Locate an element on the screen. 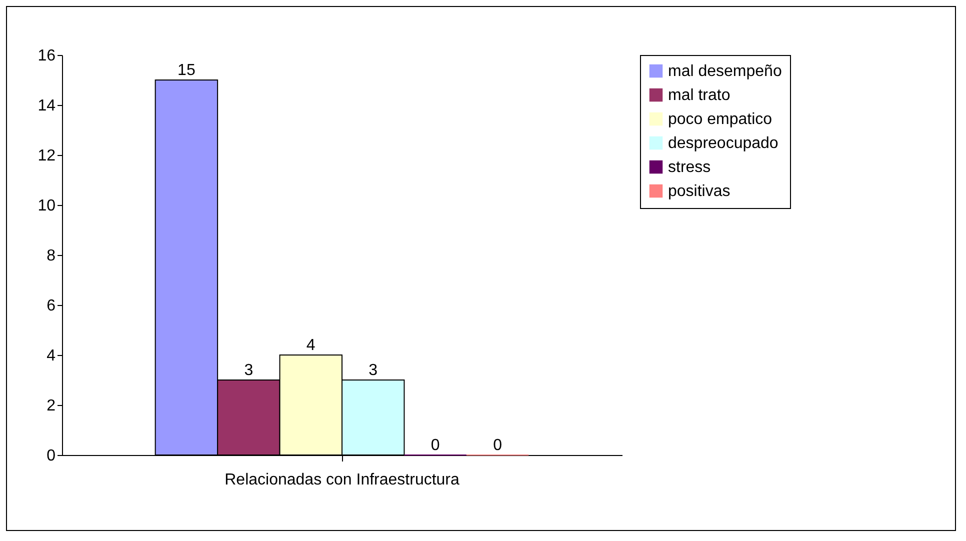  data-label: 4 is located at coordinates (311, 345).